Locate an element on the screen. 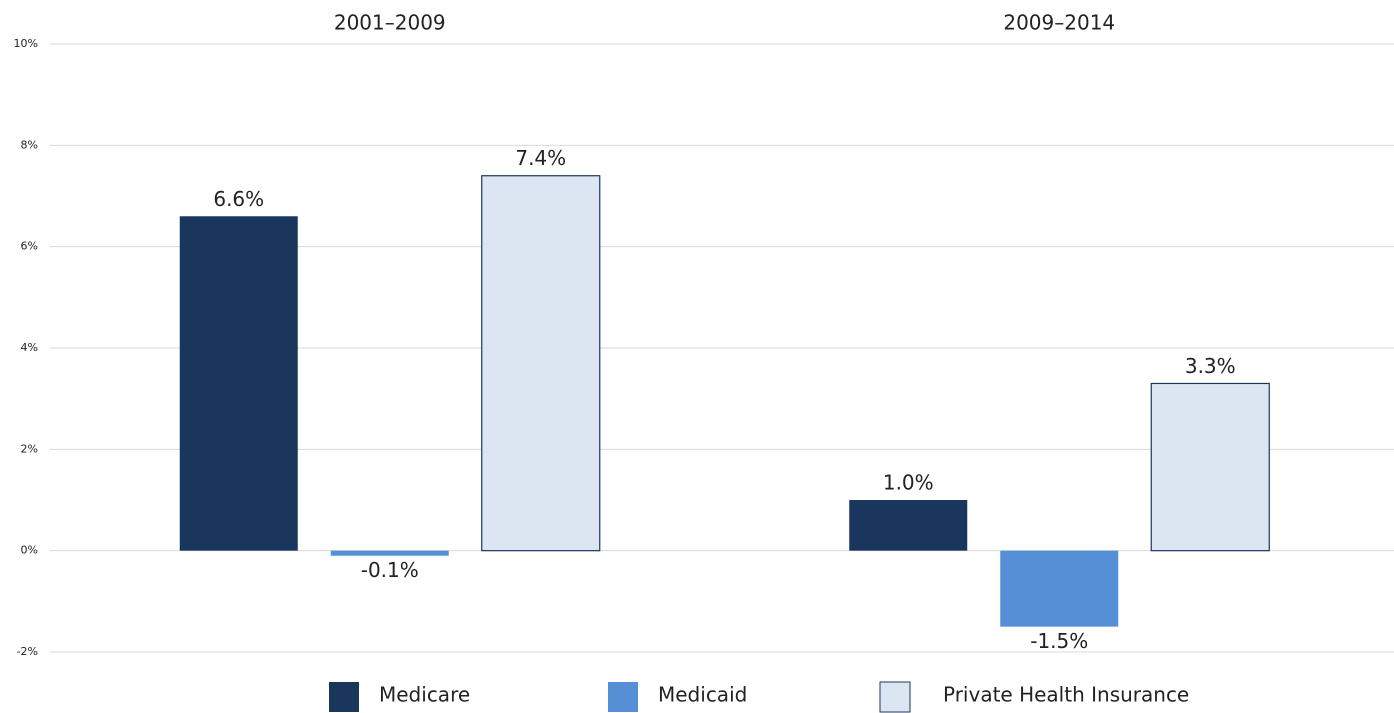  data-label: 7.4% is located at coordinates (540, 158).